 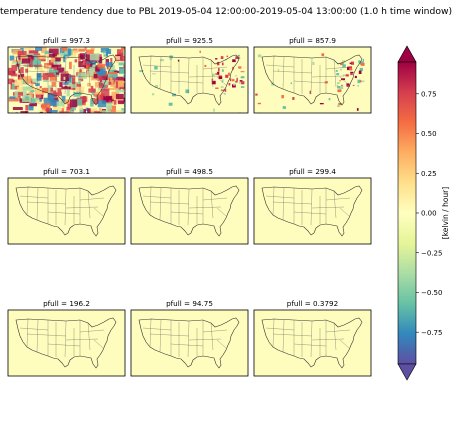 I want to click on us-outline, so click(x=66, y=211).